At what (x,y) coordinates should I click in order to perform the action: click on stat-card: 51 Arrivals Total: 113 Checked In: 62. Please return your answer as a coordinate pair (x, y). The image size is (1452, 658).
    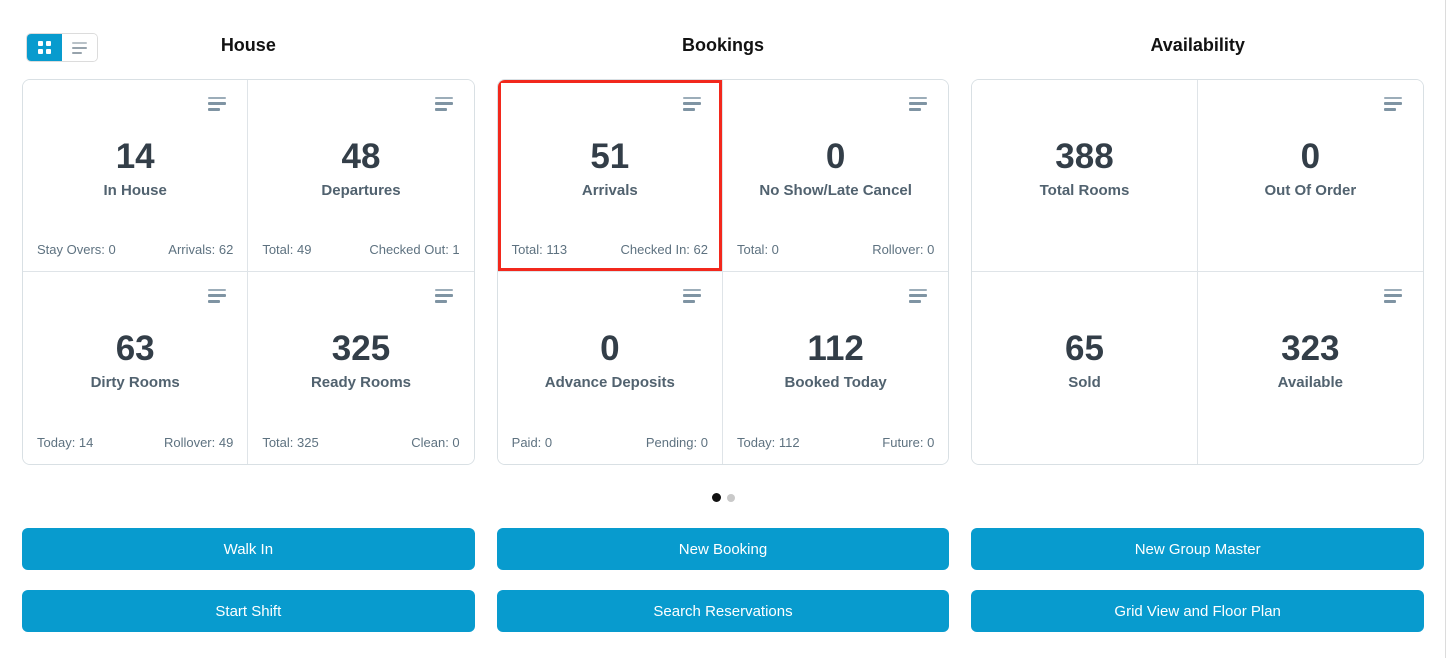
    Looking at the image, I should click on (610, 176).